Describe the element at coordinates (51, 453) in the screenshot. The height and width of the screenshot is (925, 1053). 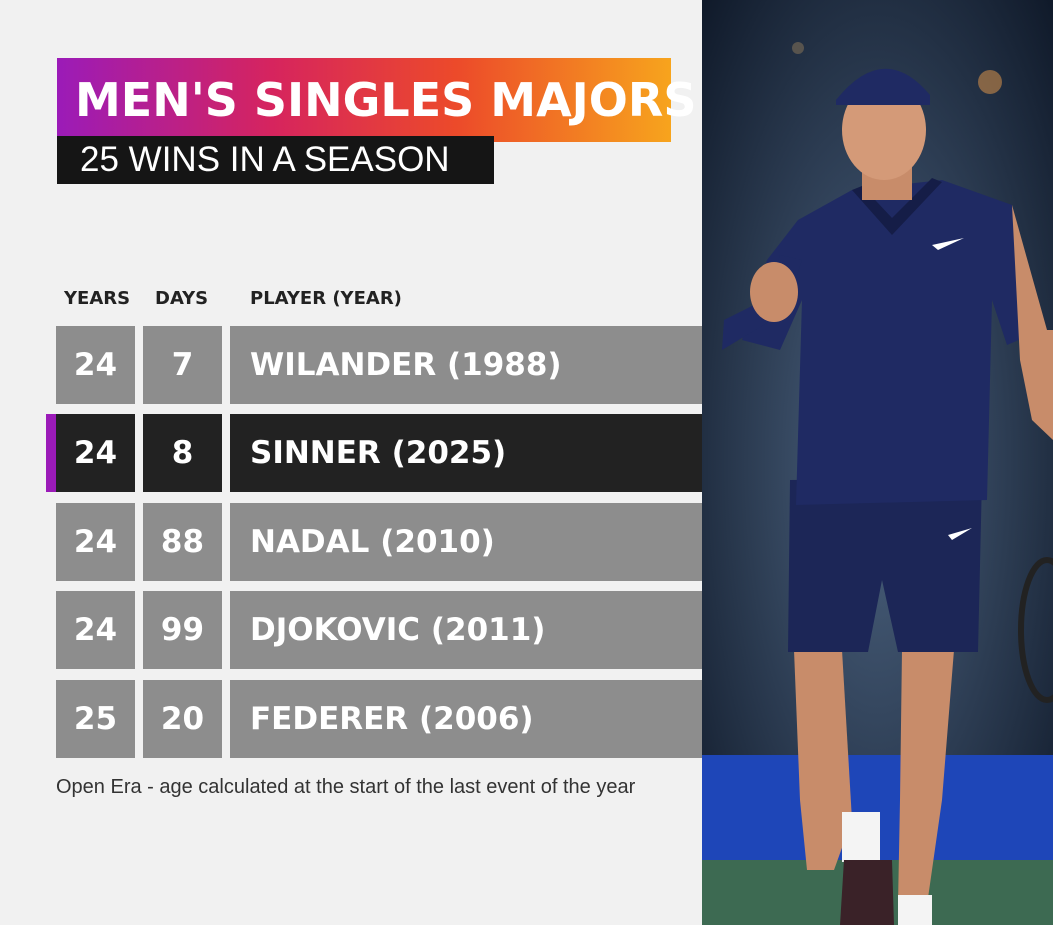
I see `highlight-accent-bar` at that location.